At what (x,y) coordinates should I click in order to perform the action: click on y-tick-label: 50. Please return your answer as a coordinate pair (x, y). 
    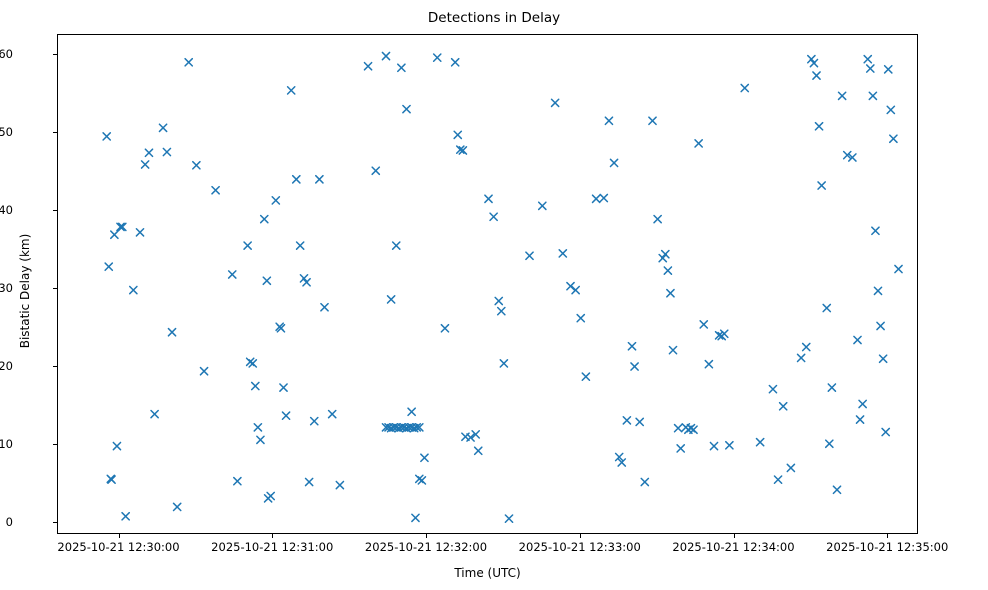
    Looking at the image, I should click on (6, 131).